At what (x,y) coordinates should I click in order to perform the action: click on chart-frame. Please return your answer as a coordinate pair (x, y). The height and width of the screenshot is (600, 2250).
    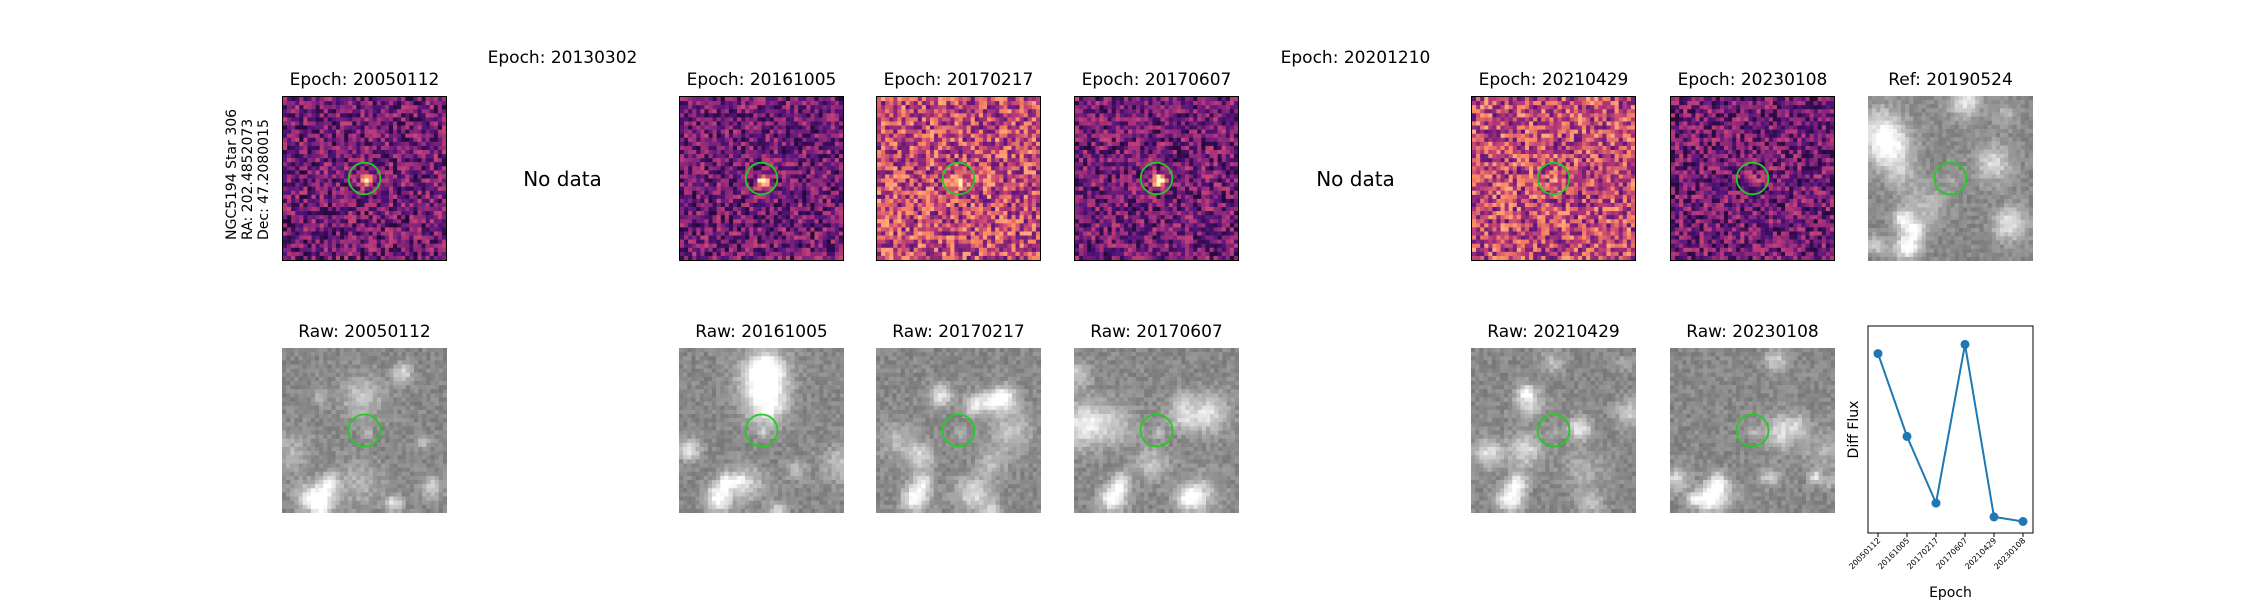
    Looking at the image, I should click on (1950, 429).